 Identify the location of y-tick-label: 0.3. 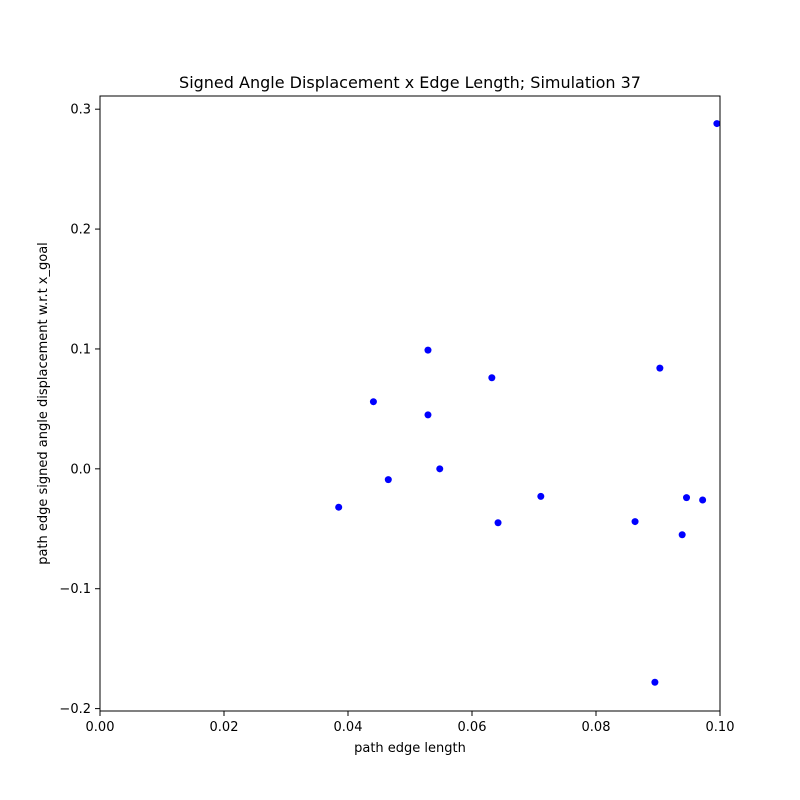
(80, 110).